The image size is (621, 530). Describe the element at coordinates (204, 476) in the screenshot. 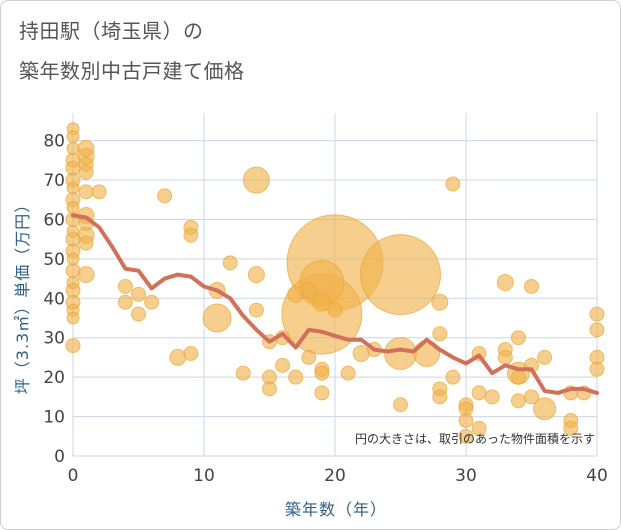

I see `x-tick-label-1: 10` at that location.